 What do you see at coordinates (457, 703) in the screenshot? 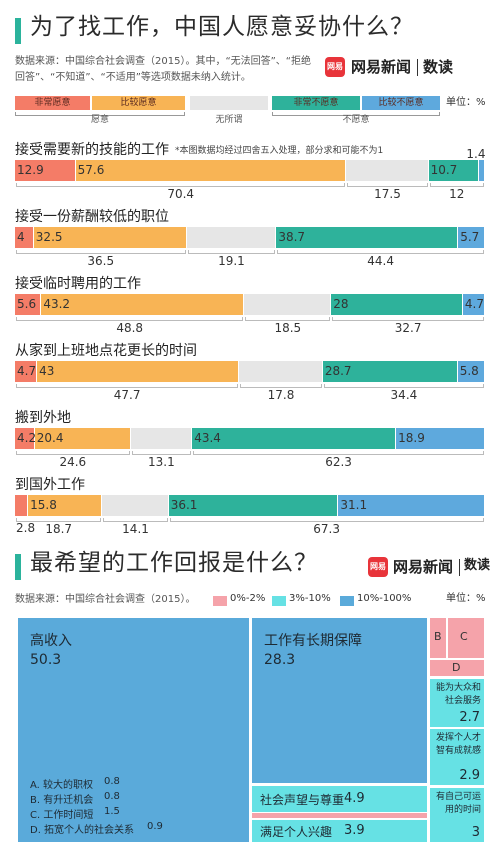
I see `treemap-tile: 能为大众和社会服务 2.7` at bounding box center [457, 703].